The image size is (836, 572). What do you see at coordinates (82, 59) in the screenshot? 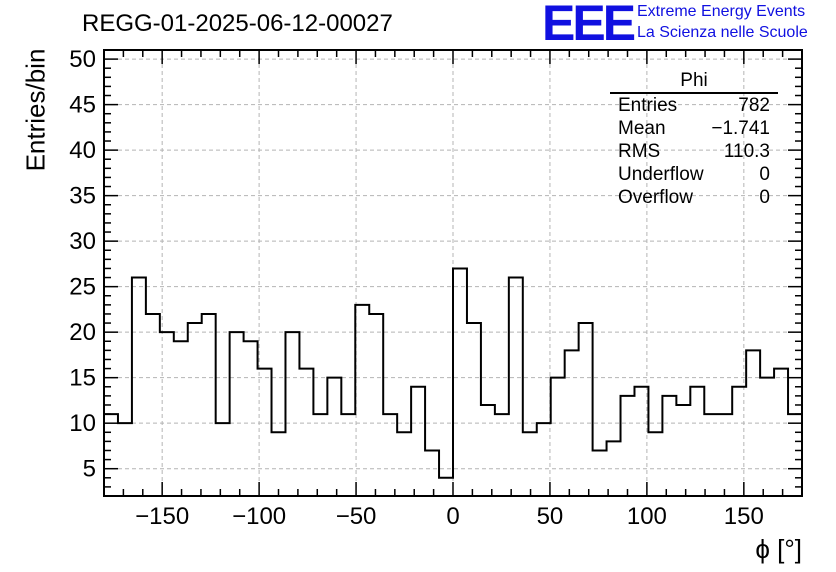
I see `y-tick-label: 50` at bounding box center [82, 59].